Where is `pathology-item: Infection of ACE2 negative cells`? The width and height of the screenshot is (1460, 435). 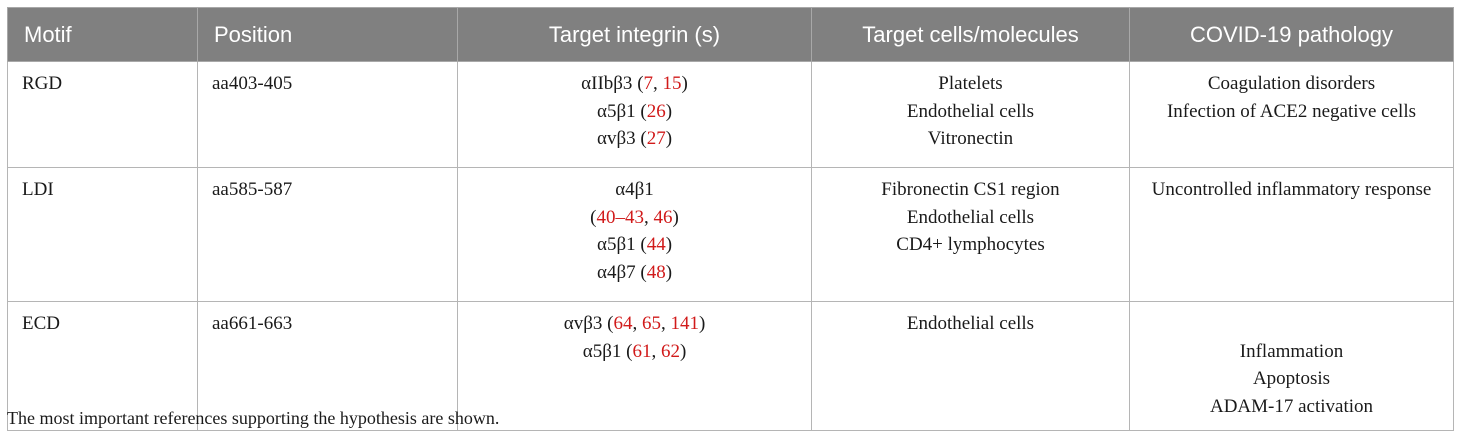
pathology-item: Infection of ACE2 negative cells is located at coordinates (1291, 111).